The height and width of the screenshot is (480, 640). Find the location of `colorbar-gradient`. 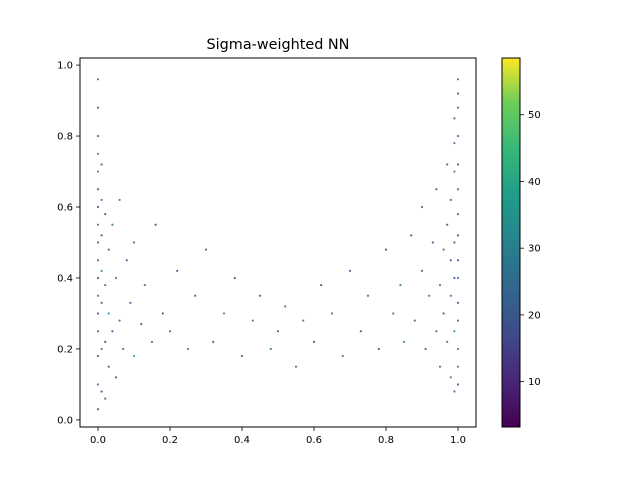

colorbar-gradient is located at coordinates (511, 242).